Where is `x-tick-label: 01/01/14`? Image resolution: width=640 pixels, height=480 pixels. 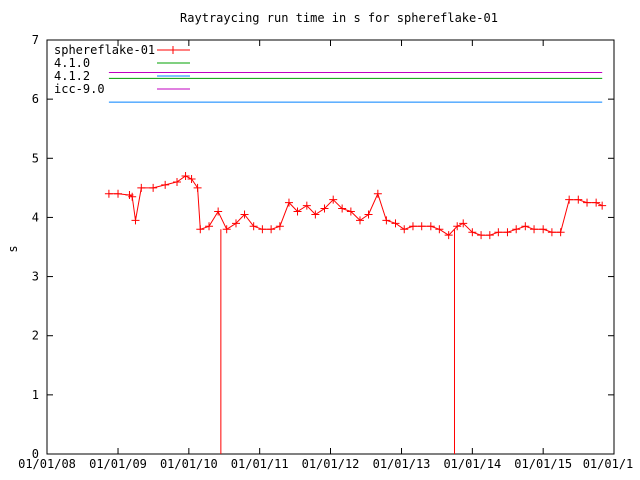
x-tick-label: 01/01/14 is located at coordinates (472, 464).